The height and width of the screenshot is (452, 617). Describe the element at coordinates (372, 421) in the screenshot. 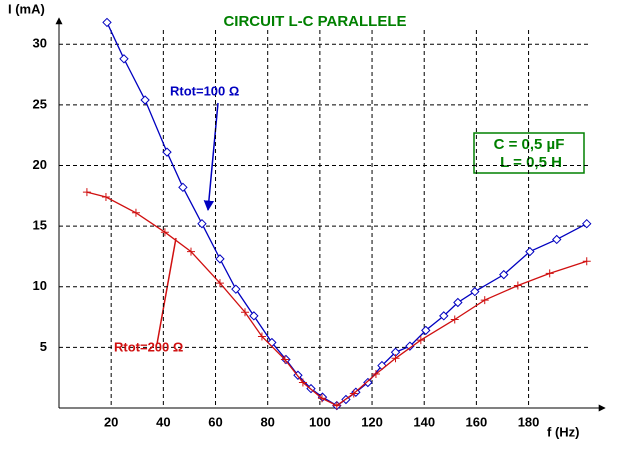

I see `x-tick-label: 120` at that location.